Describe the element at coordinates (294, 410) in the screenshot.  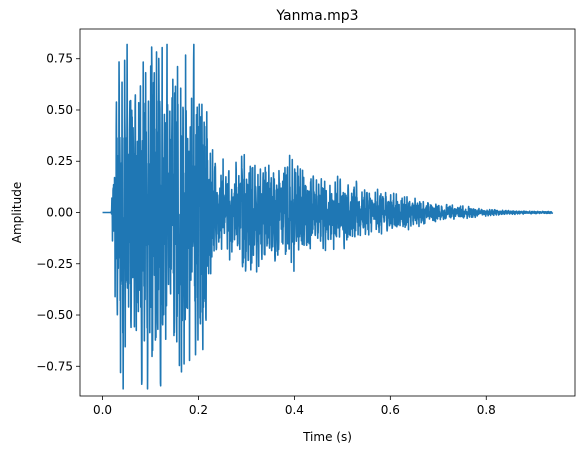
I see `x-tick-label: 0.4` at that location.